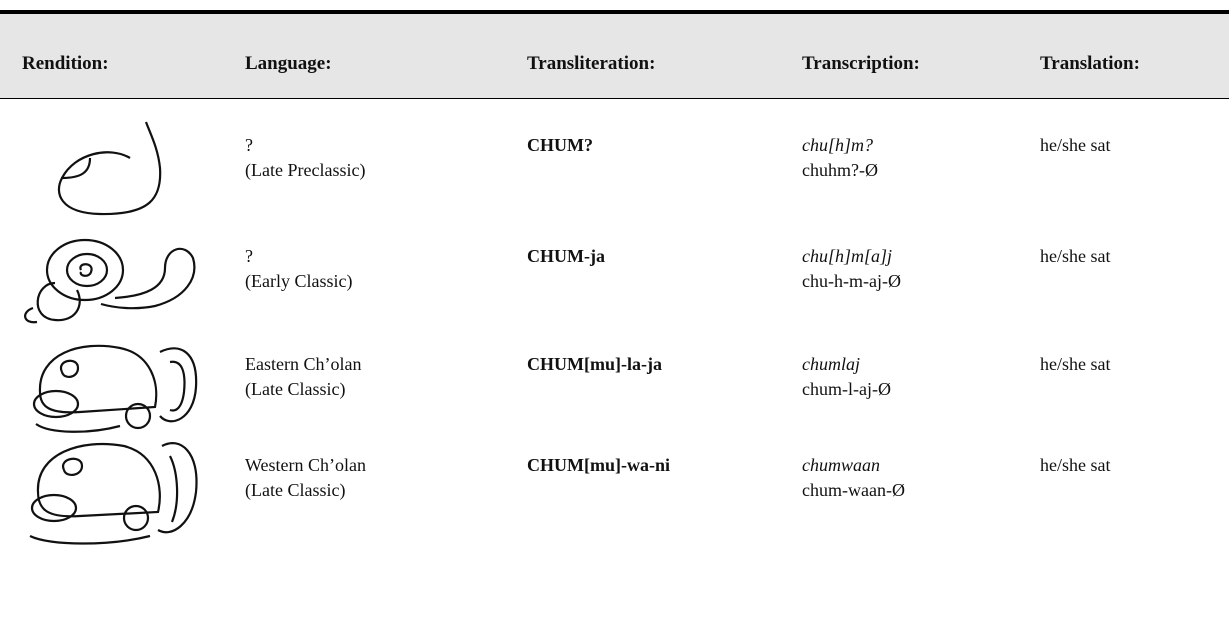 The image size is (1229, 644). Describe the element at coordinates (594, 364) in the screenshot. I see `transliteration: CHUM[mu]-la-ja` at that location.